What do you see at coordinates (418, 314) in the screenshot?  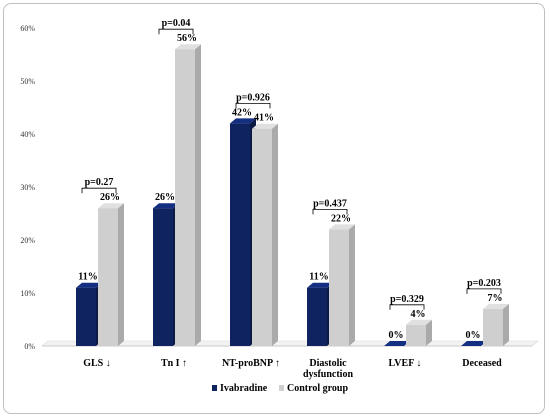 I see `data-label: 4%` at bounding box center [418, 314].